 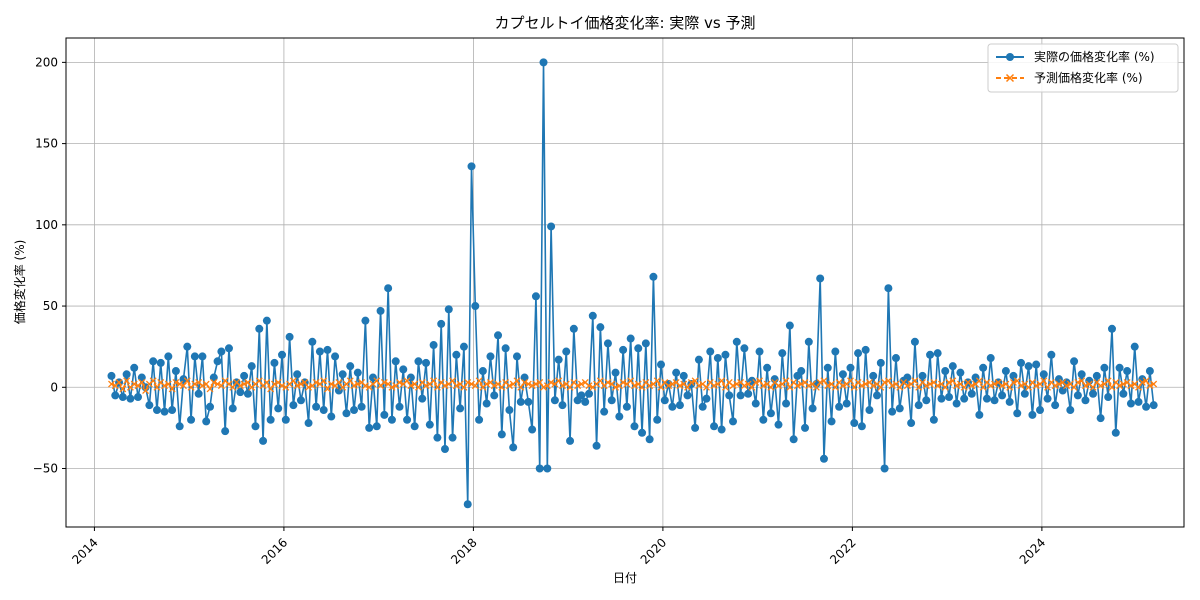 I want to click on x-axis-title: 日付, so click(x=625, y=578).